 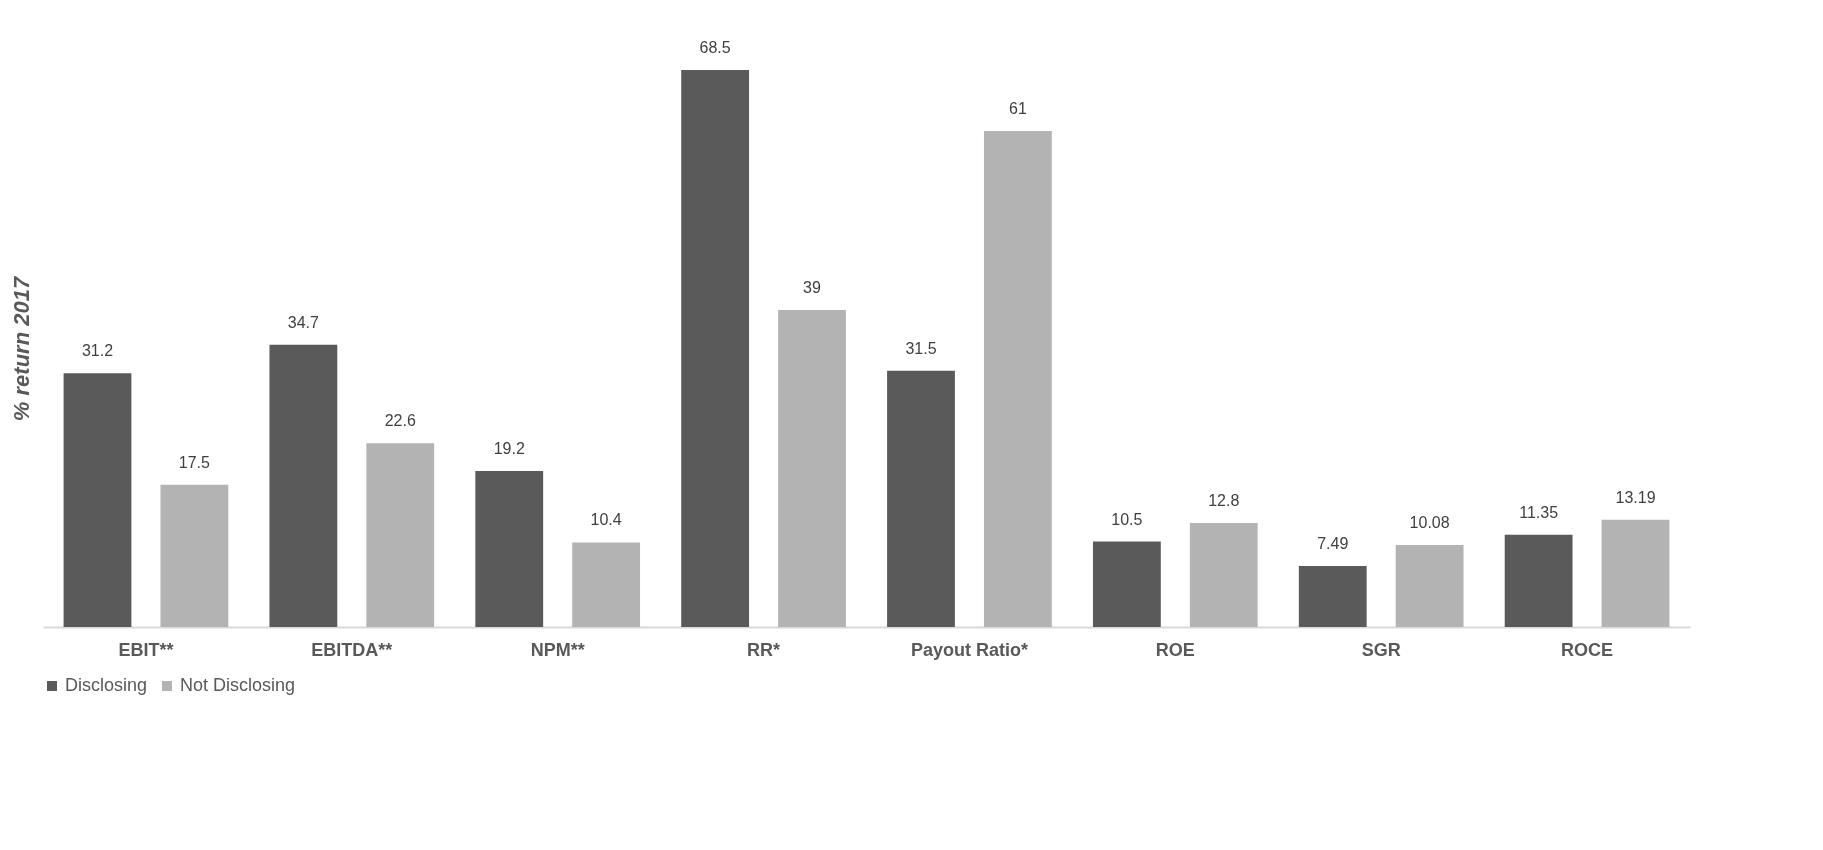 I want to click on data-label: 7.49, so click(x=1333, y=544).